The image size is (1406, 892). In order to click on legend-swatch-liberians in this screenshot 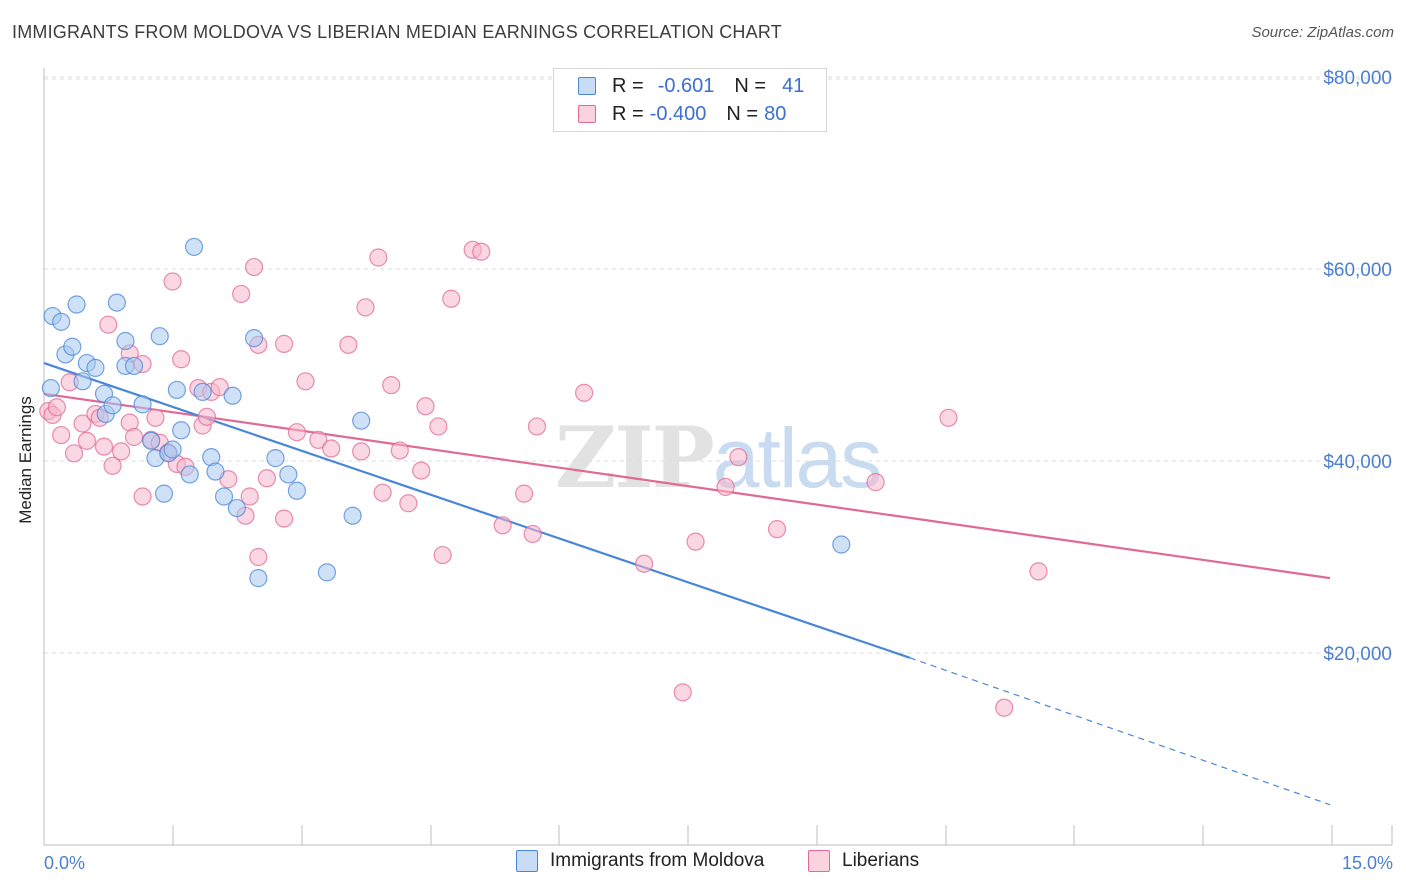, I will do `click(819, 861)`.